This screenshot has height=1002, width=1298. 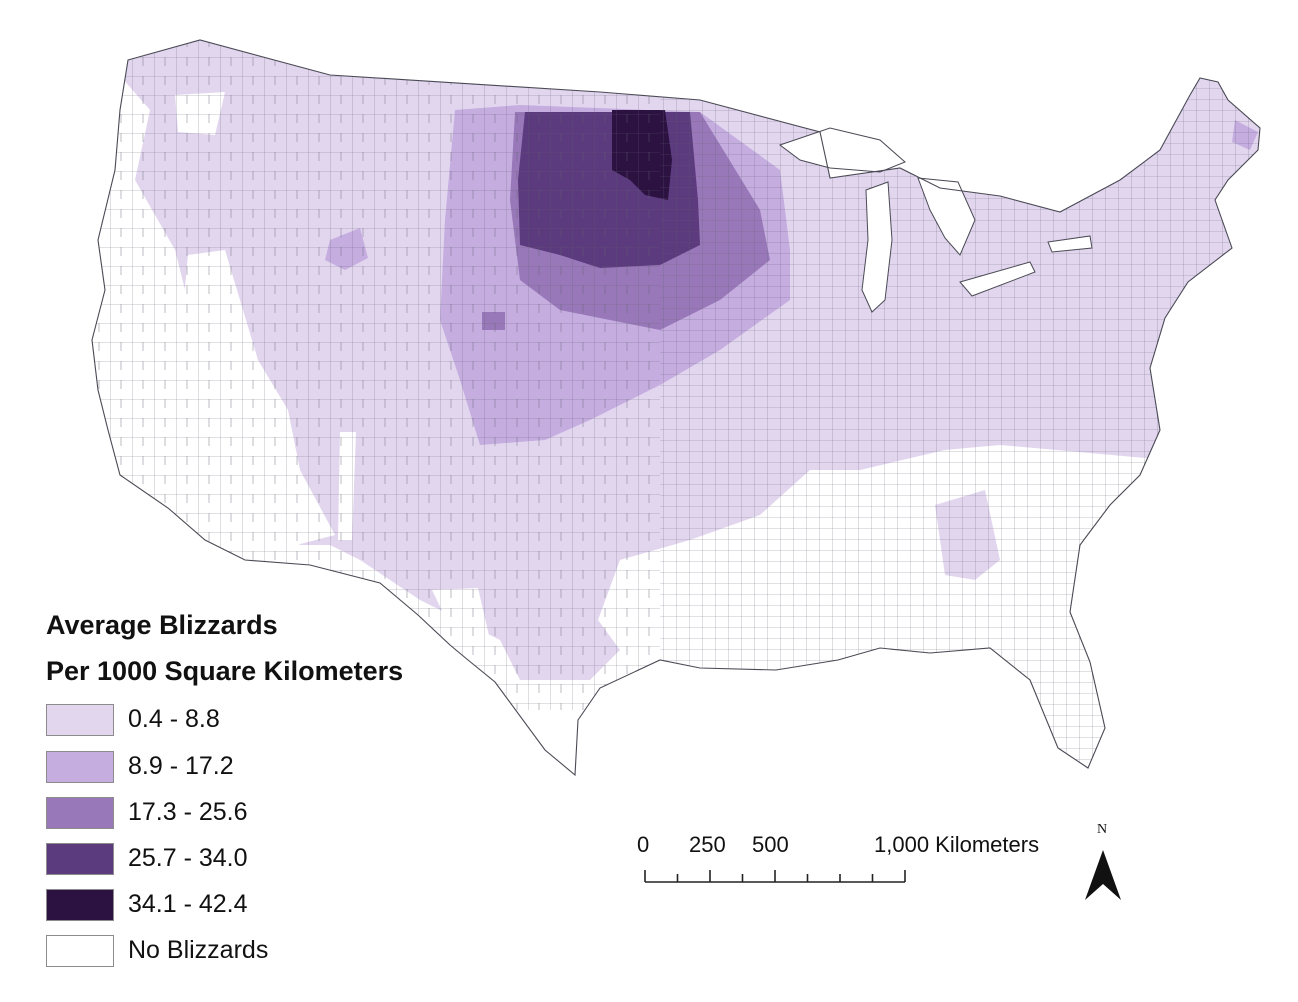 What do you see at coordinates (997, 279) in the screenshot?
I see `lake-erie` at bounding box center [997, 279].